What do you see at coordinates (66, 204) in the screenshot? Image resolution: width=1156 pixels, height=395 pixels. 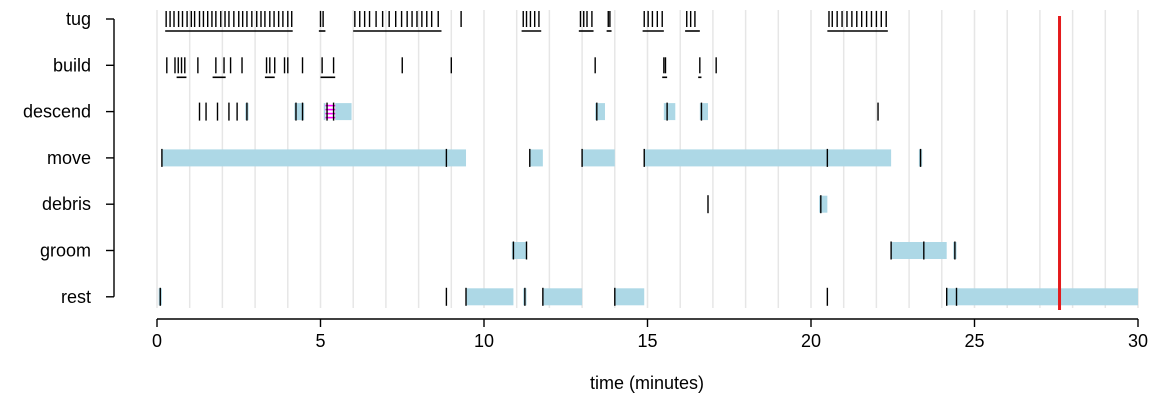 I see `y-tick-label: debris` at bounding box center [66, 204].